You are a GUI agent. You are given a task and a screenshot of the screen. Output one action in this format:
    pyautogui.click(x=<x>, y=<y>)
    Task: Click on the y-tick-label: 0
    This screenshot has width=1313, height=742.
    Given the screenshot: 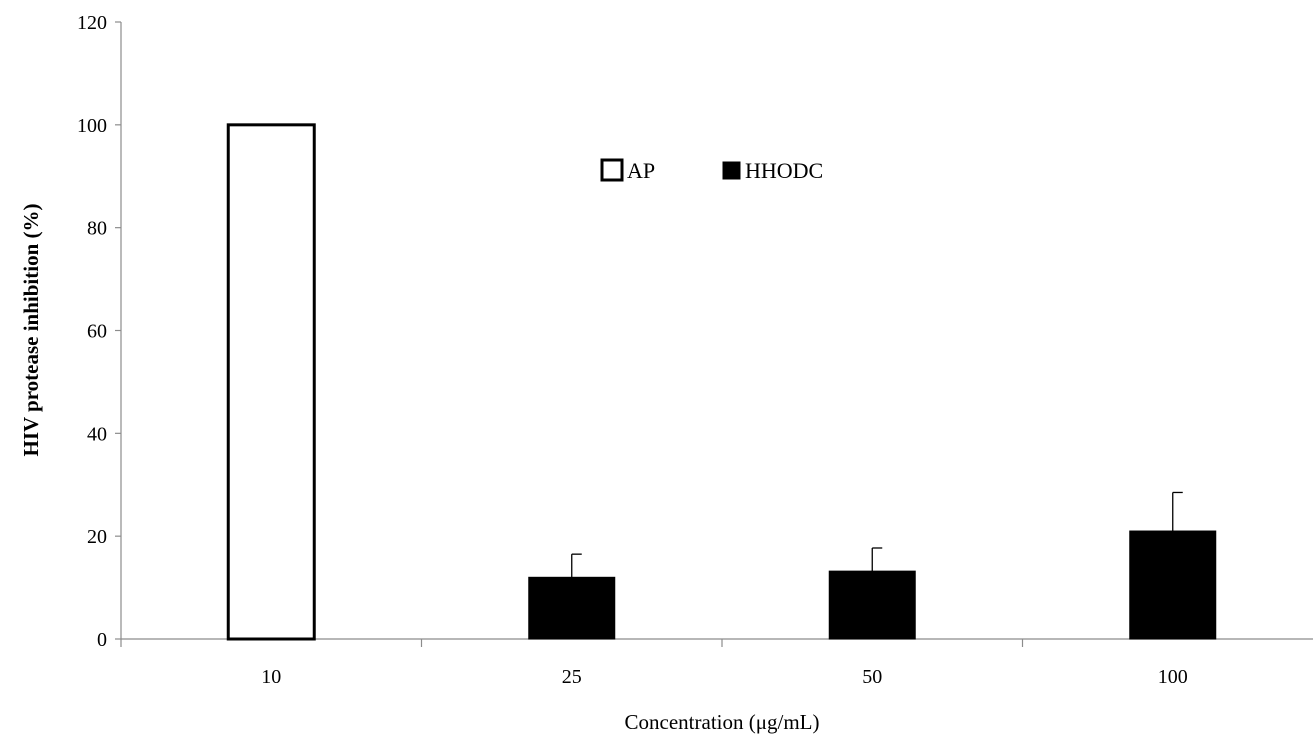 What is the action you would take?
    pyautogui.click(x=102, y=640)
    